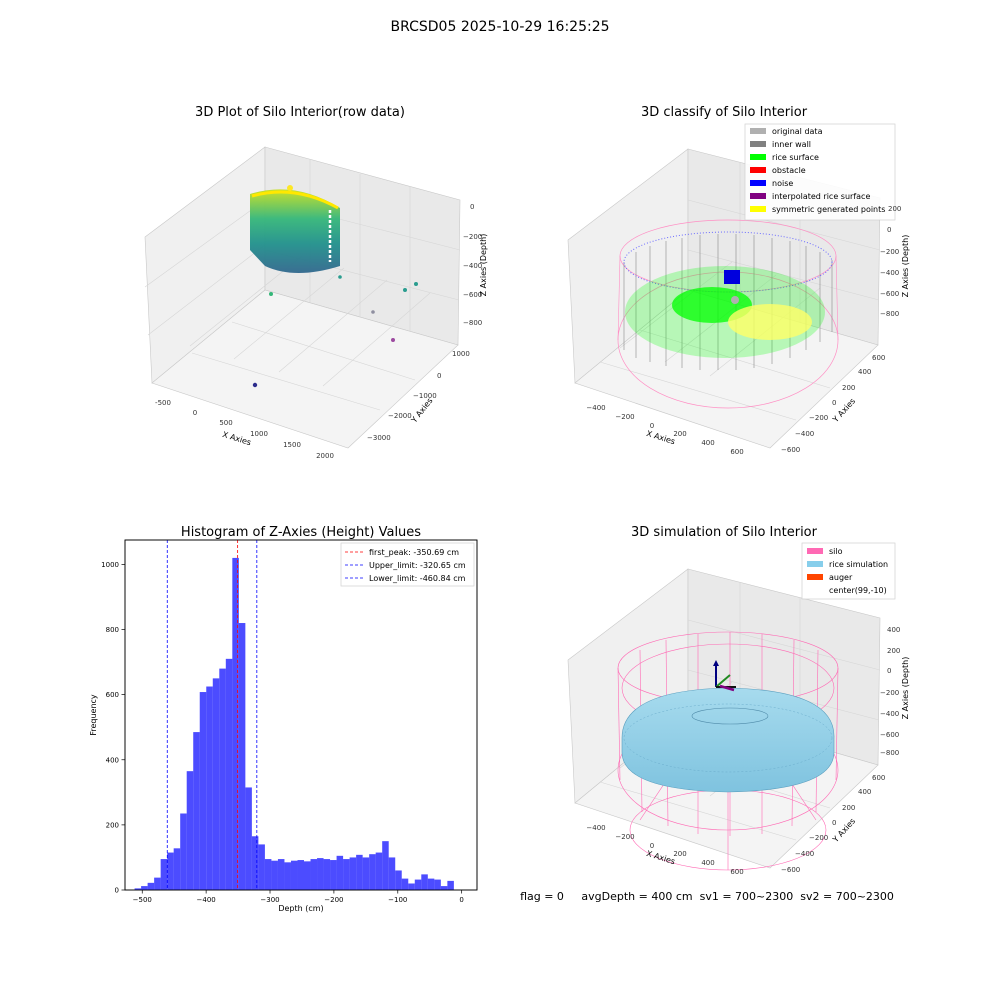  I want to click on x-tick-label: −200, so click(624, 837).